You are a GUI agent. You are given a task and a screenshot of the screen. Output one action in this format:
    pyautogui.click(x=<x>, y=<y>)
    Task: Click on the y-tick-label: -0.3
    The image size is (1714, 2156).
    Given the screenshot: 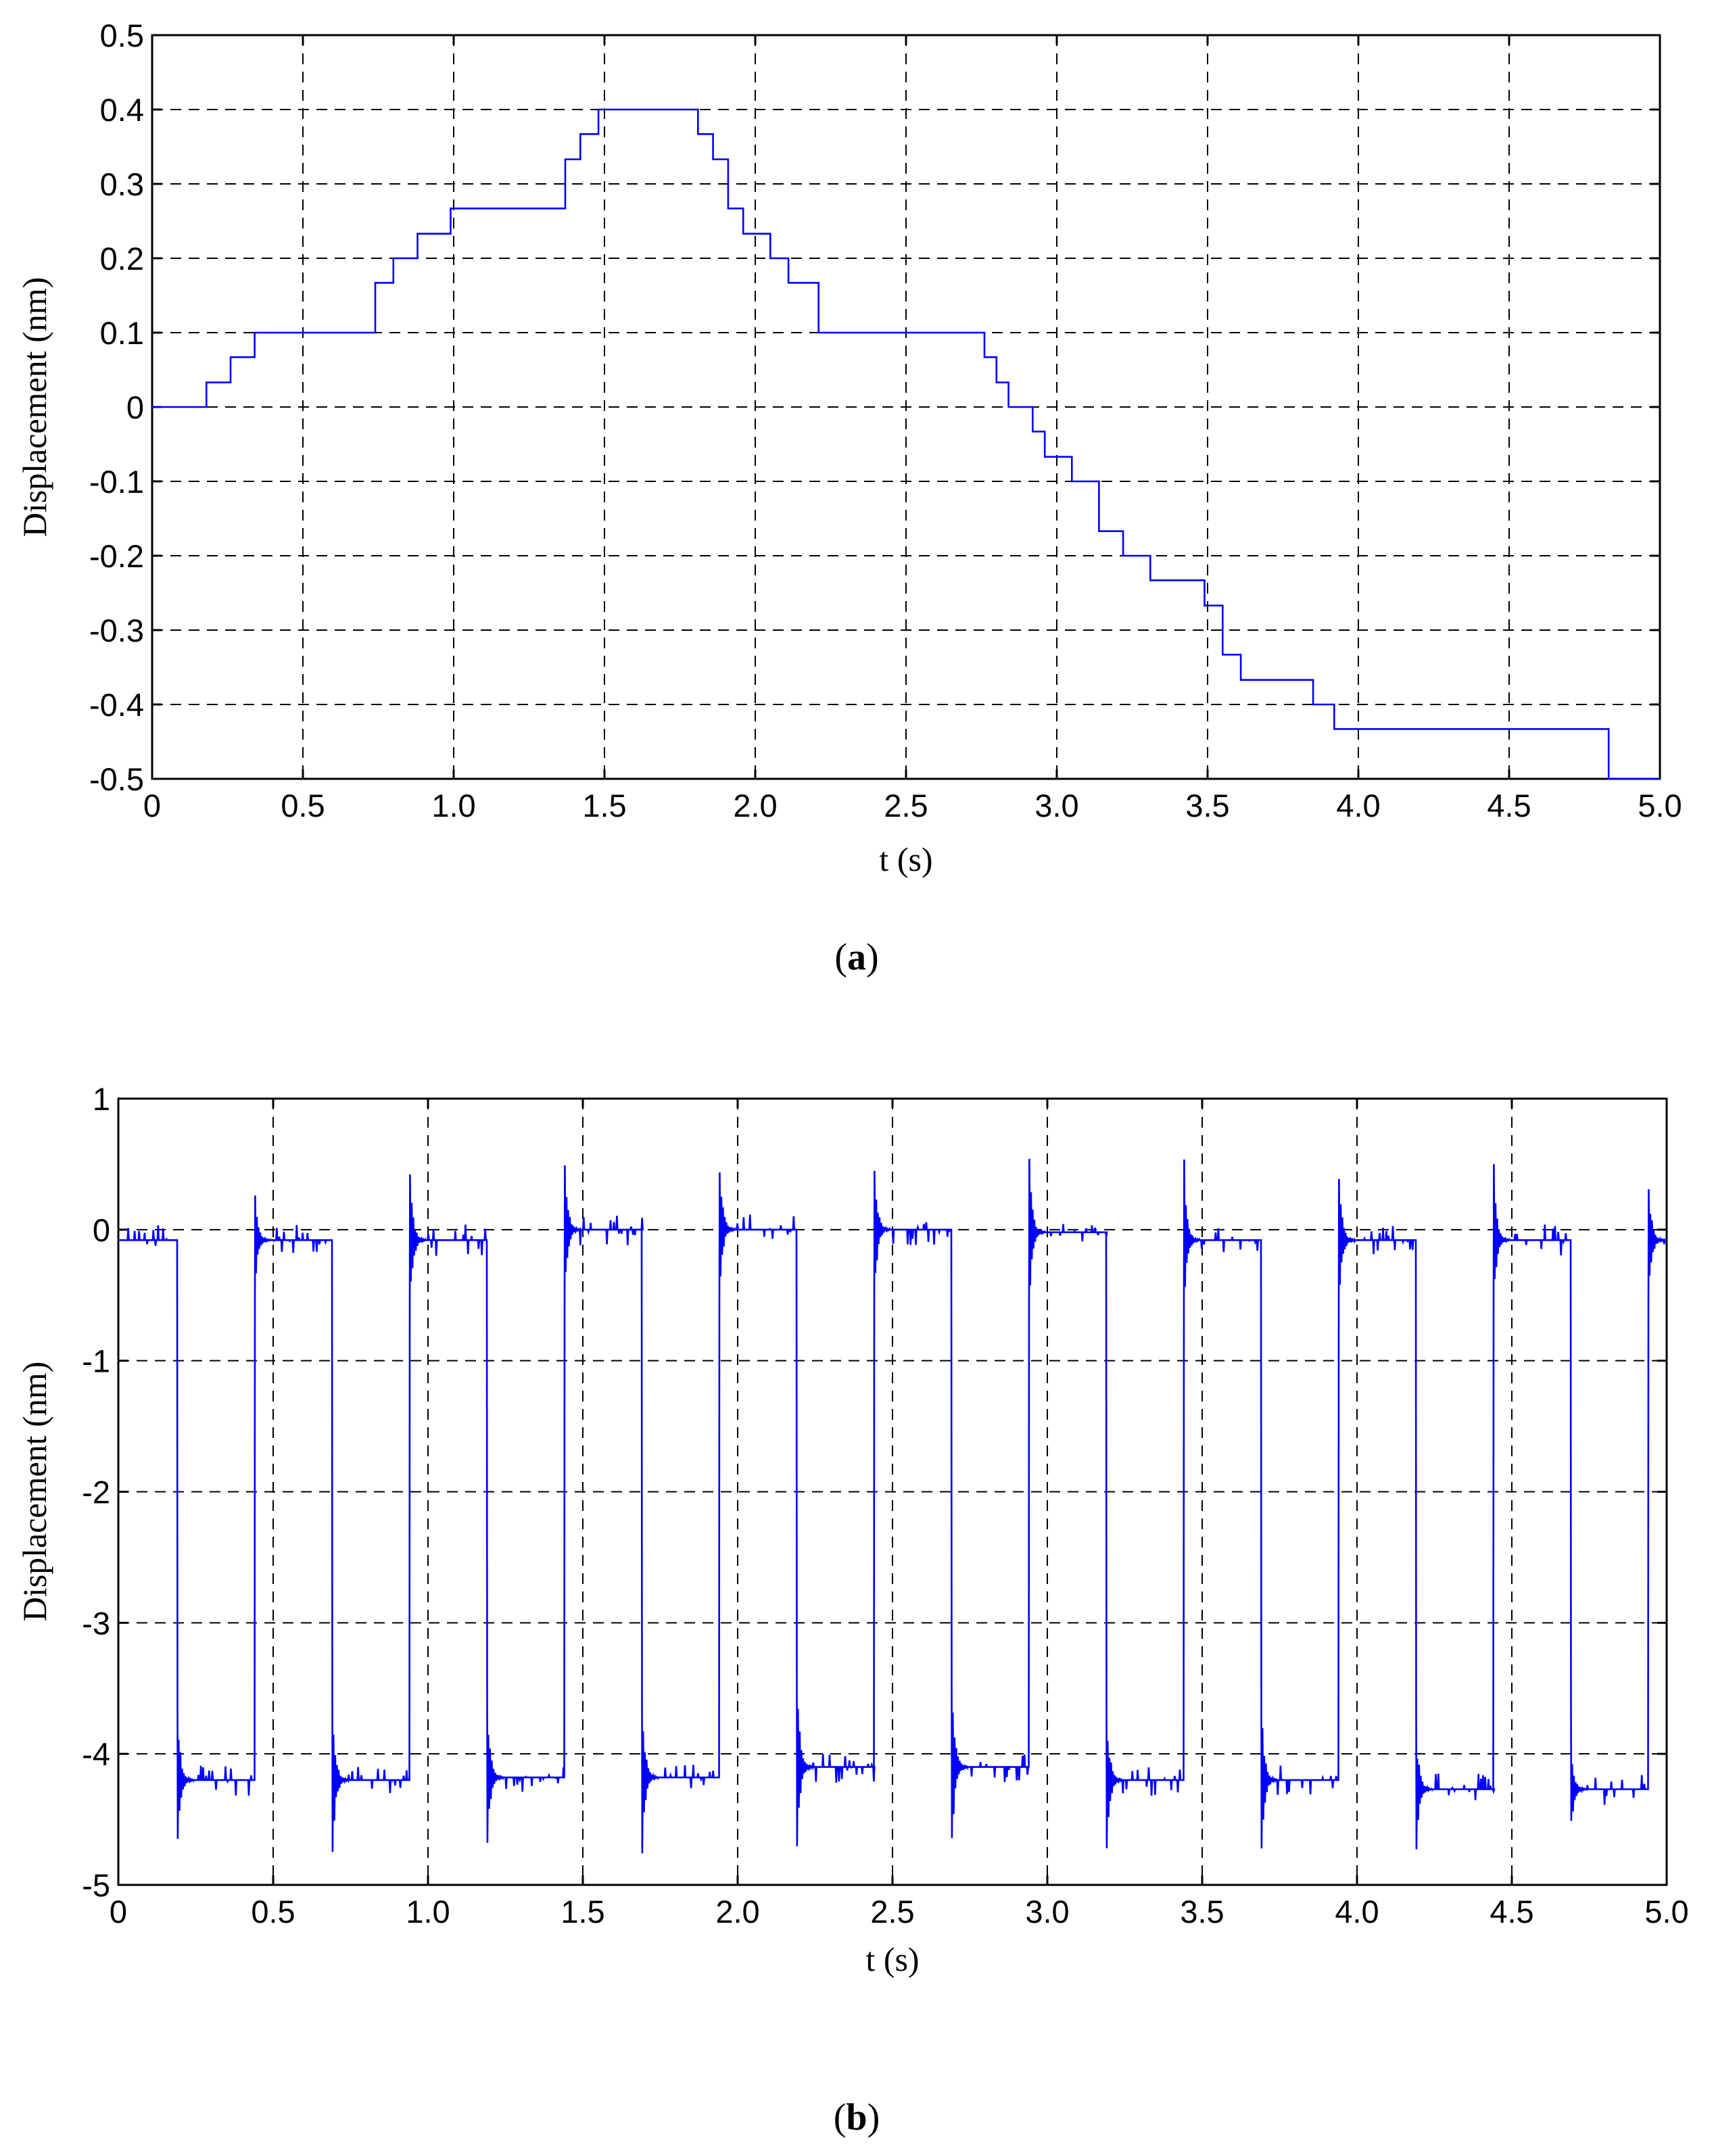 What is the action you would take?
    pyautogui.click(x=116, y=630)
    